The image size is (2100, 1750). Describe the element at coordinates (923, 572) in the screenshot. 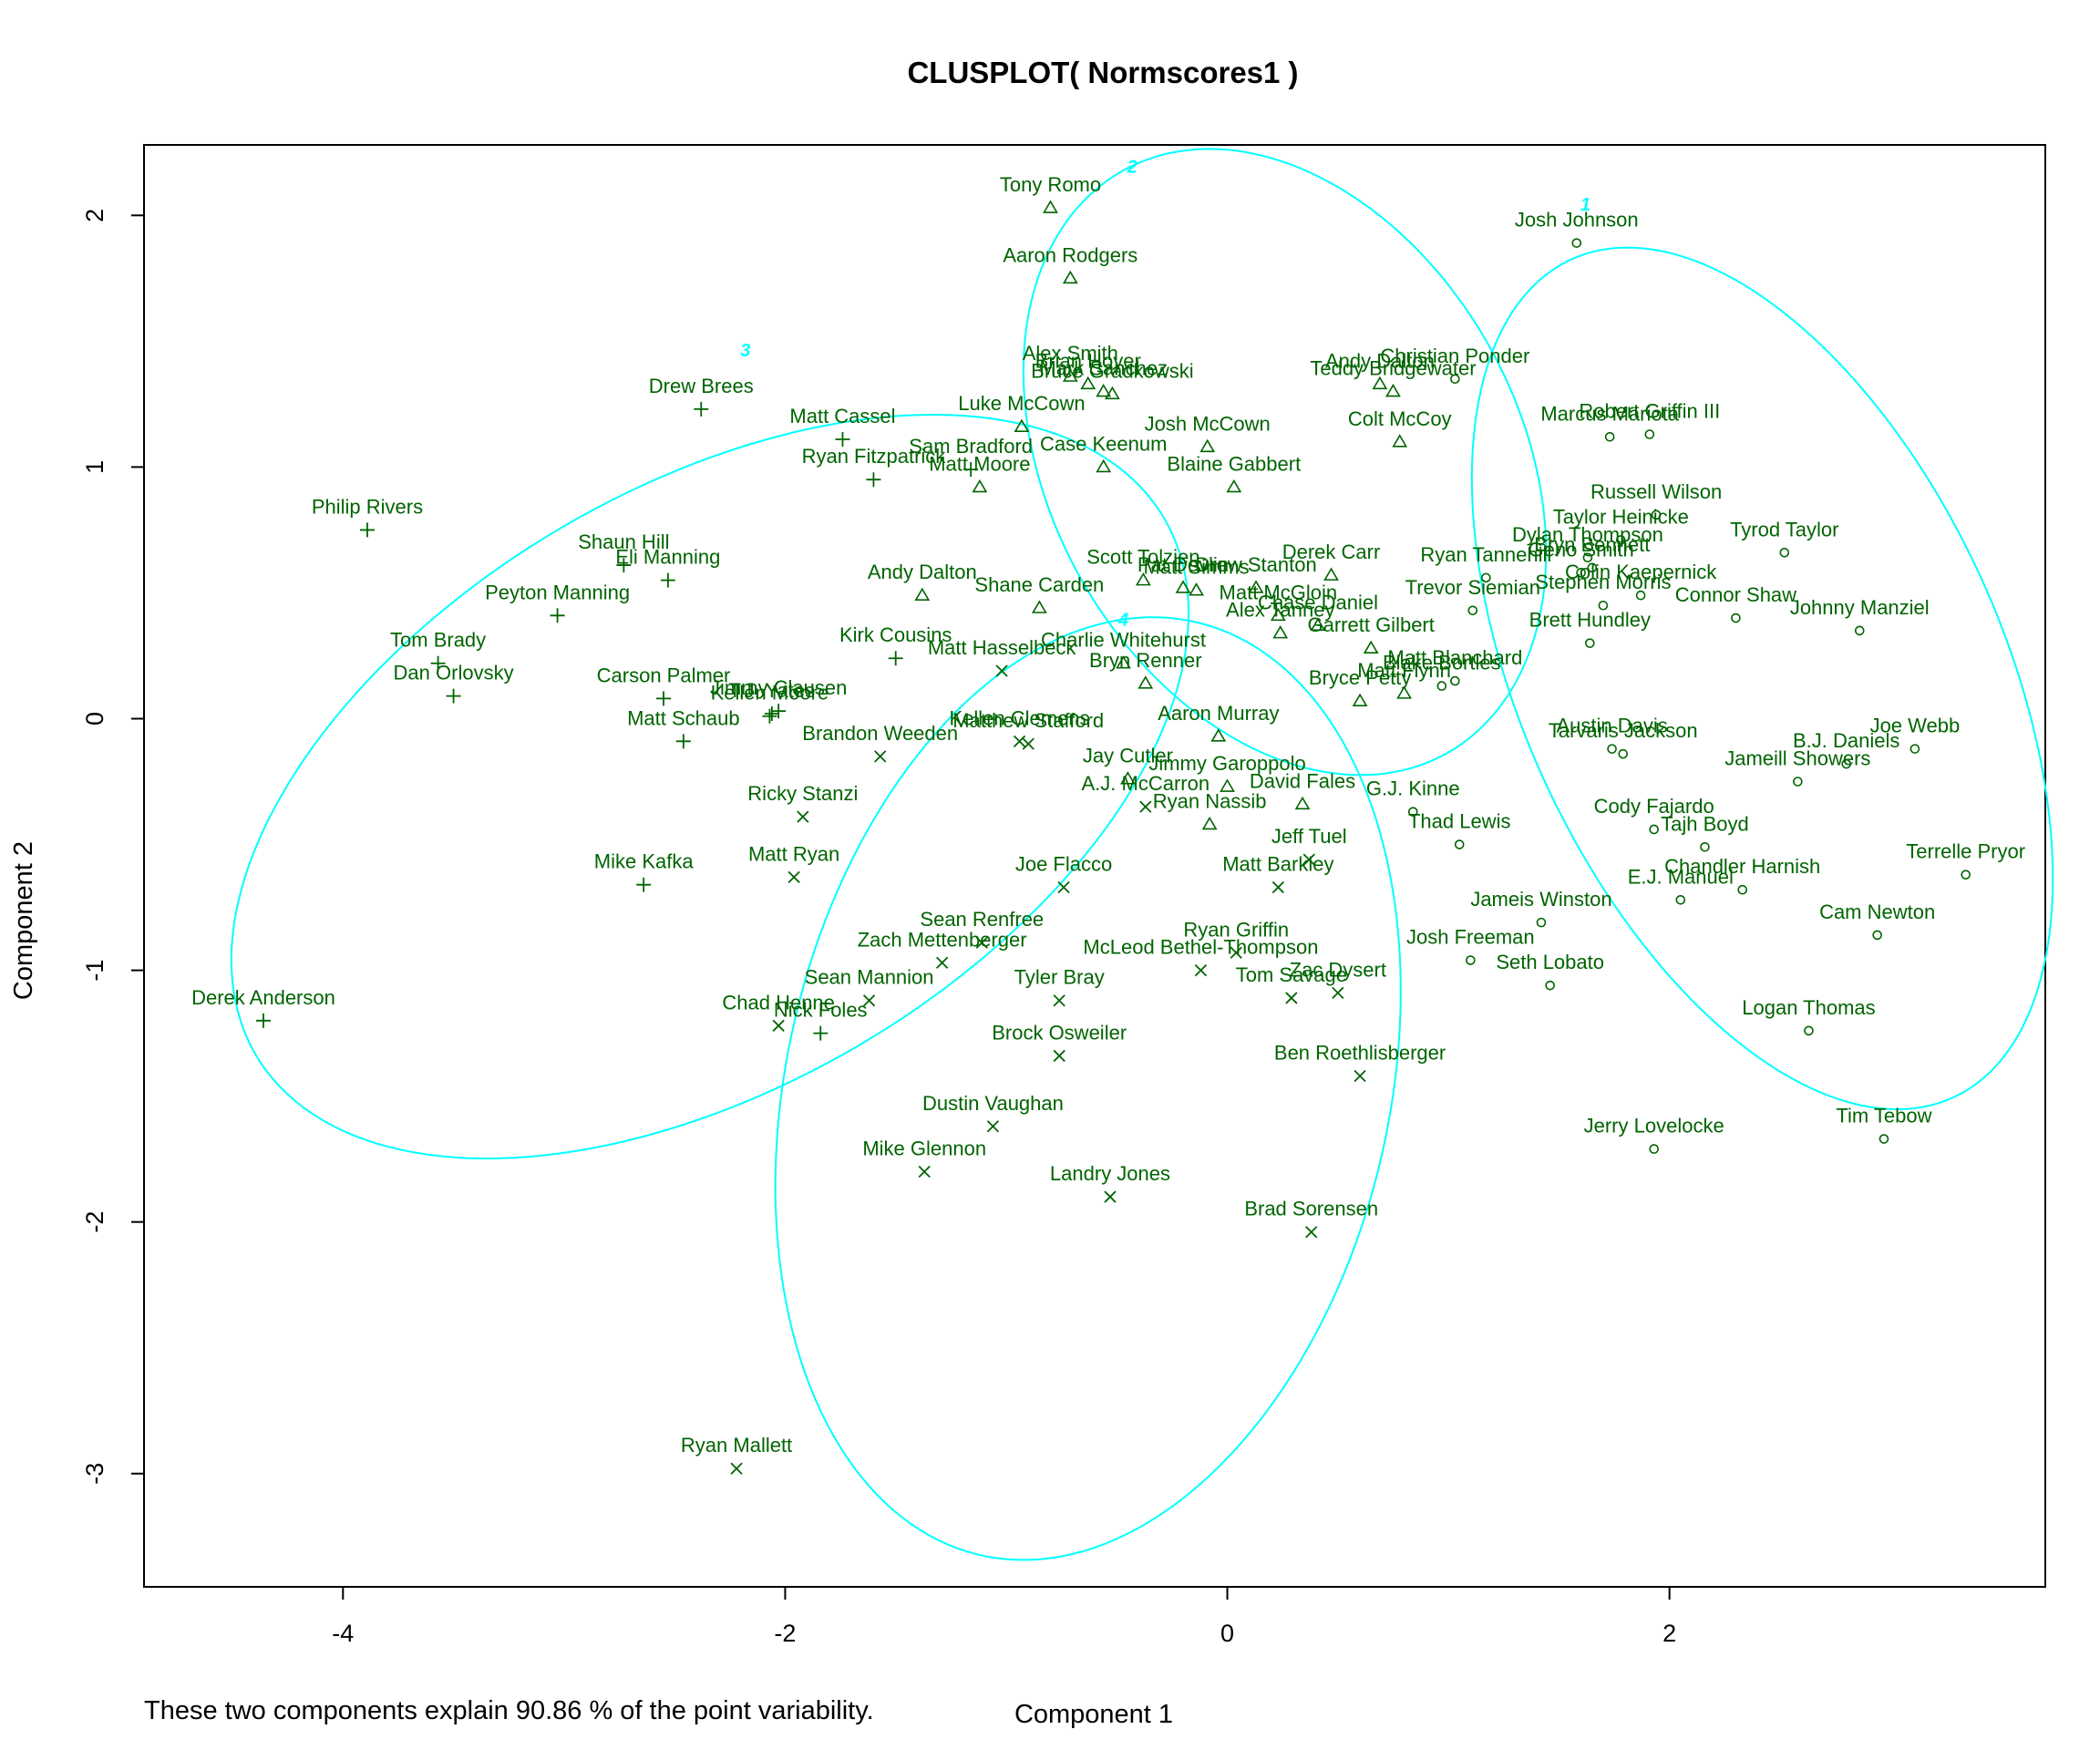

I see `point-label: Andy Dalton` at that location.